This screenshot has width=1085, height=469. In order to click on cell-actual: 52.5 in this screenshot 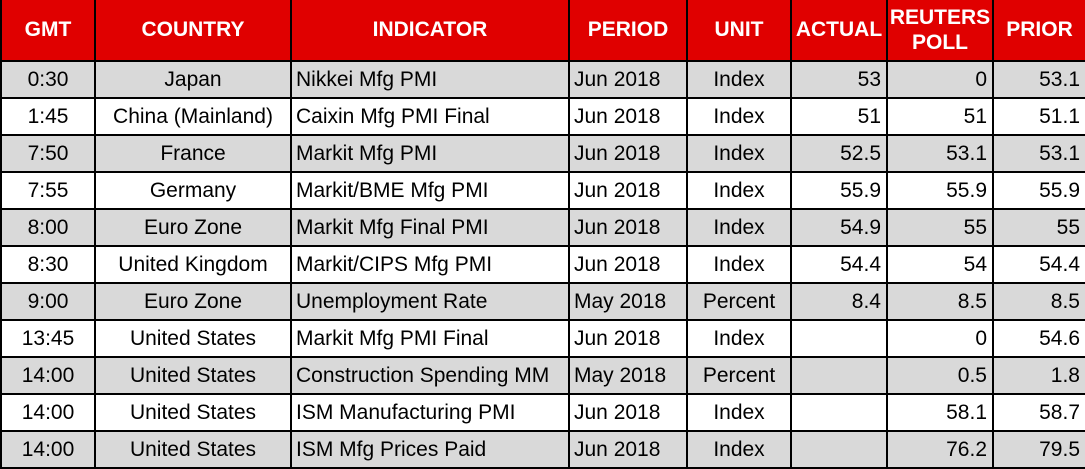, I will do `click(839, 153)`.